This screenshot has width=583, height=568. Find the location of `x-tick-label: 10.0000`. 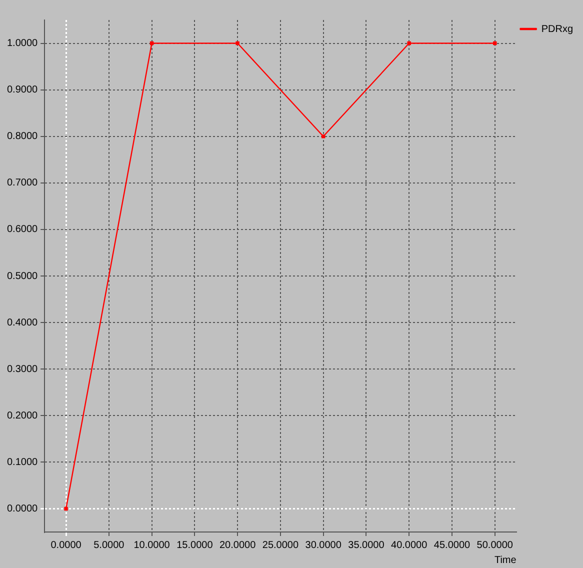

x-tick-label: 10.0000 is located at coordinates (152, 545).